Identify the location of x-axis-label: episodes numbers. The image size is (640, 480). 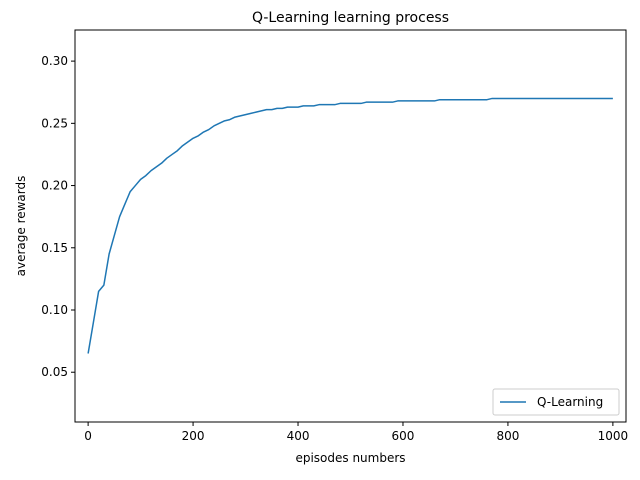
(350, 458).